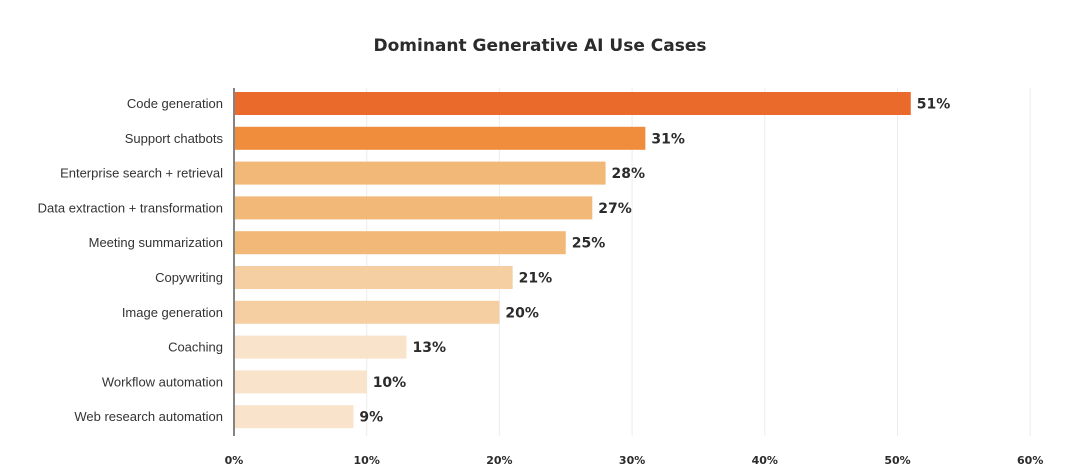 The height and width of the screenshot is (466, 1080). I want to click on category-label: Meeting summarization, so click(156, 242).